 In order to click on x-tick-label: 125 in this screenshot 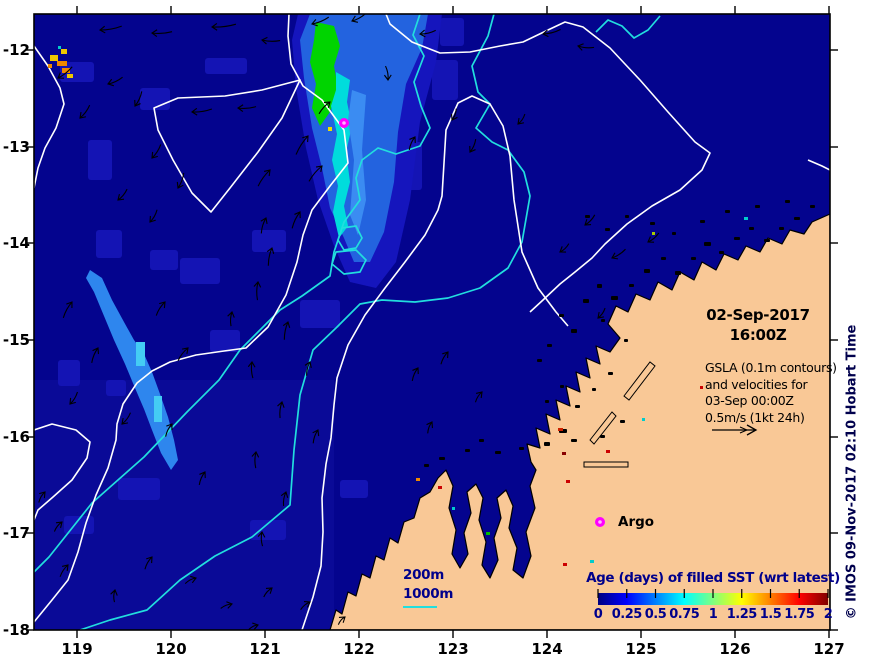, I will do `click(641, 649)`.